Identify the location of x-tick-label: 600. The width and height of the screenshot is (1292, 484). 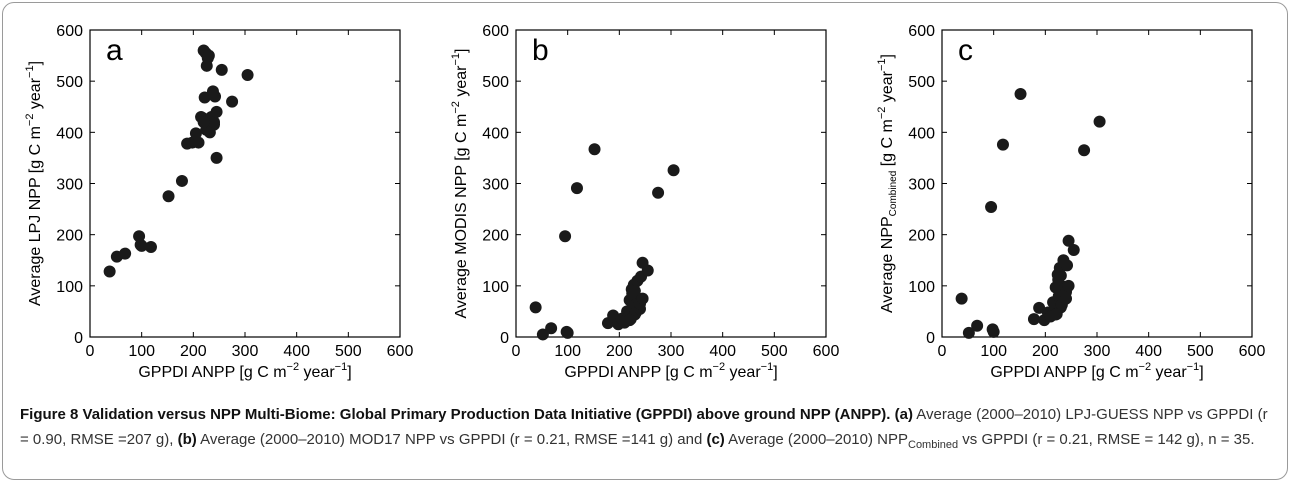
(1252, 351).